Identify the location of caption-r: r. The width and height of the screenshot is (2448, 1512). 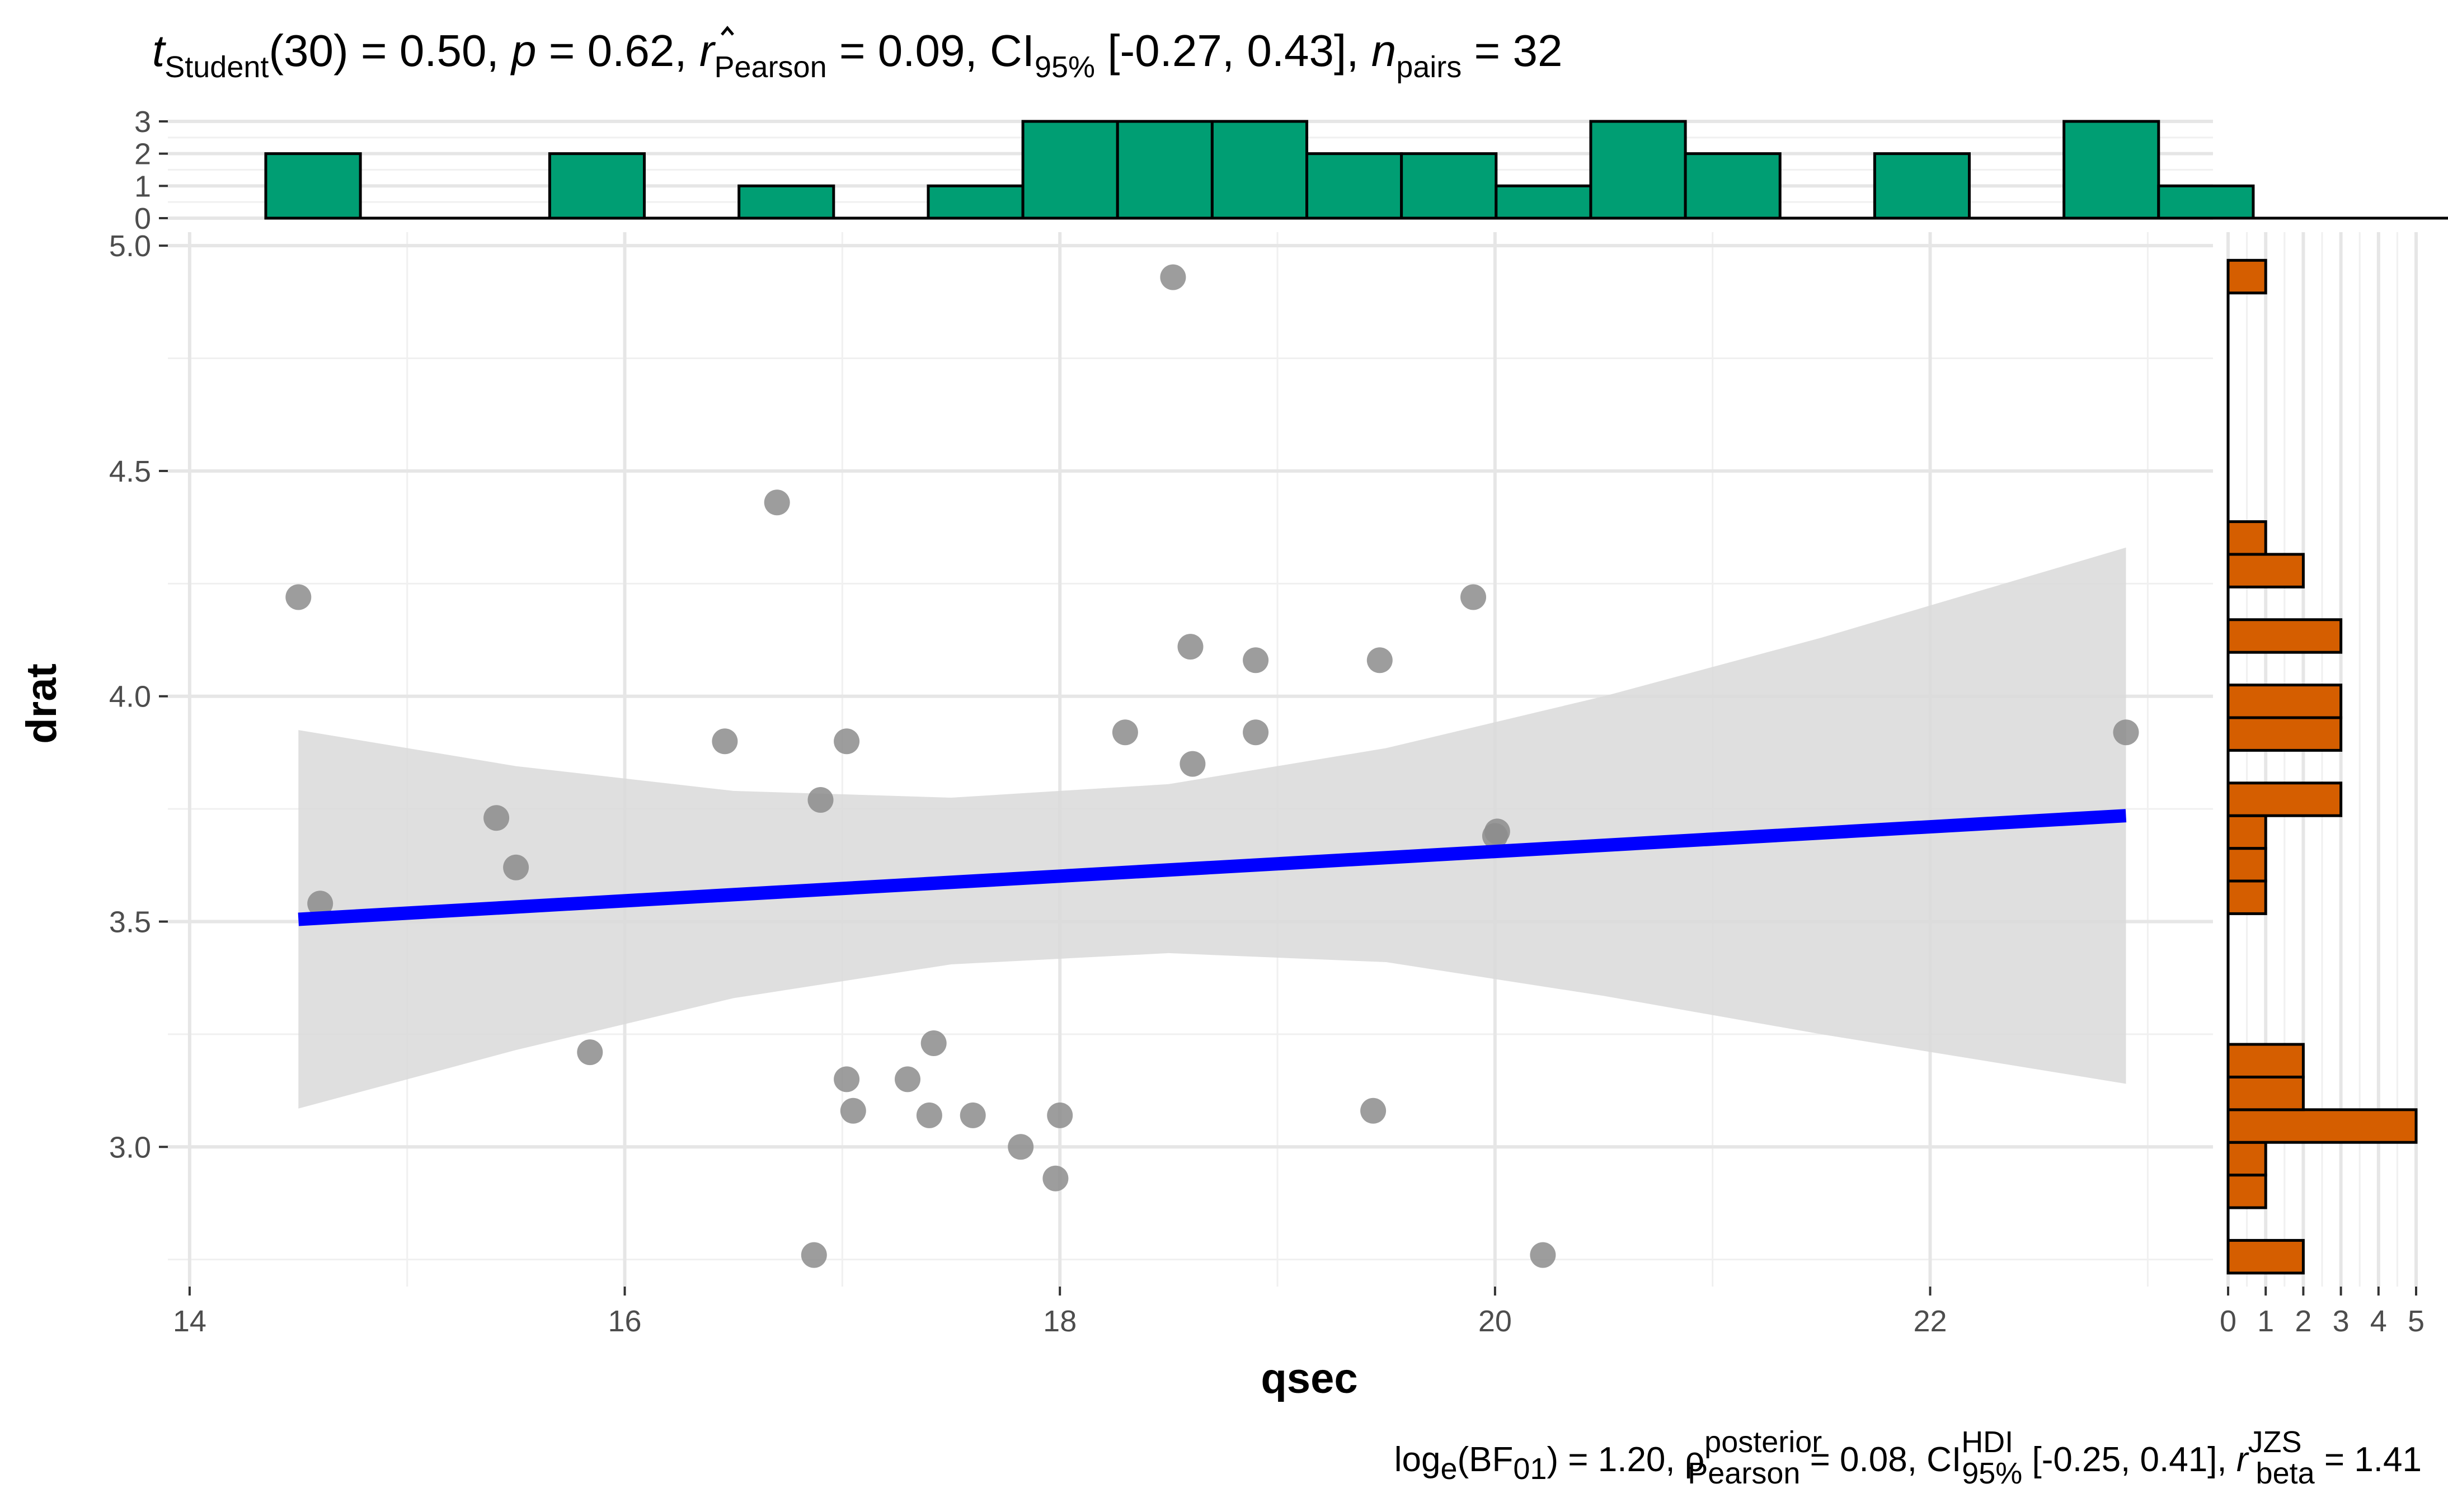
(2242, 1460).